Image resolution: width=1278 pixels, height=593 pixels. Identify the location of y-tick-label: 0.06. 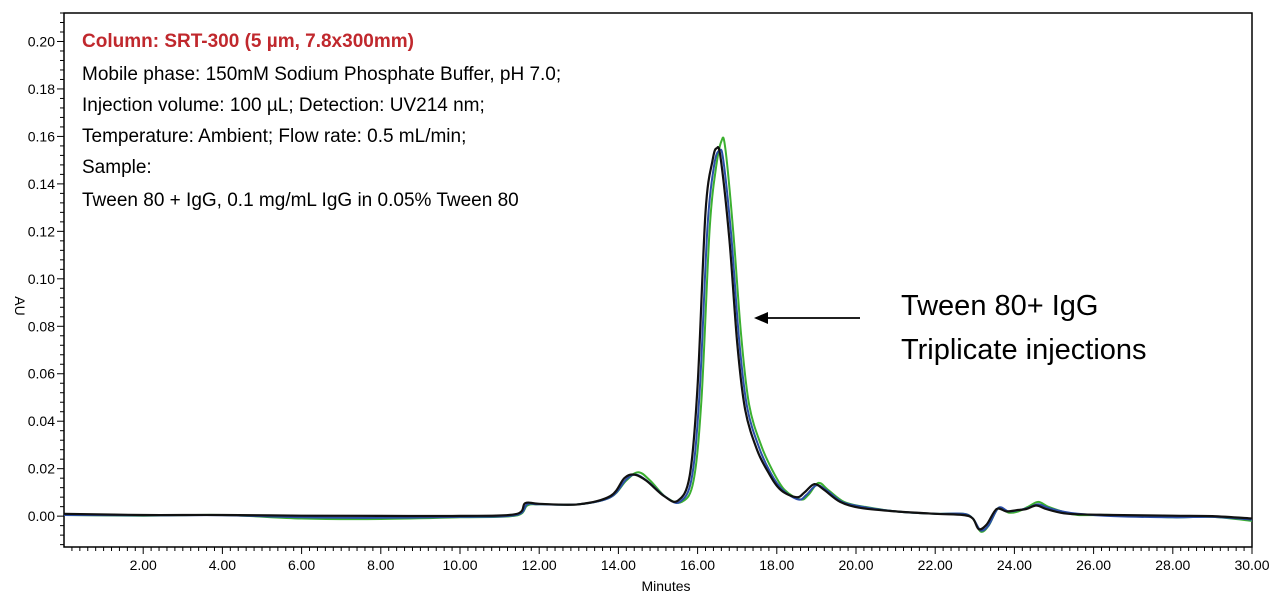
(41, 374).